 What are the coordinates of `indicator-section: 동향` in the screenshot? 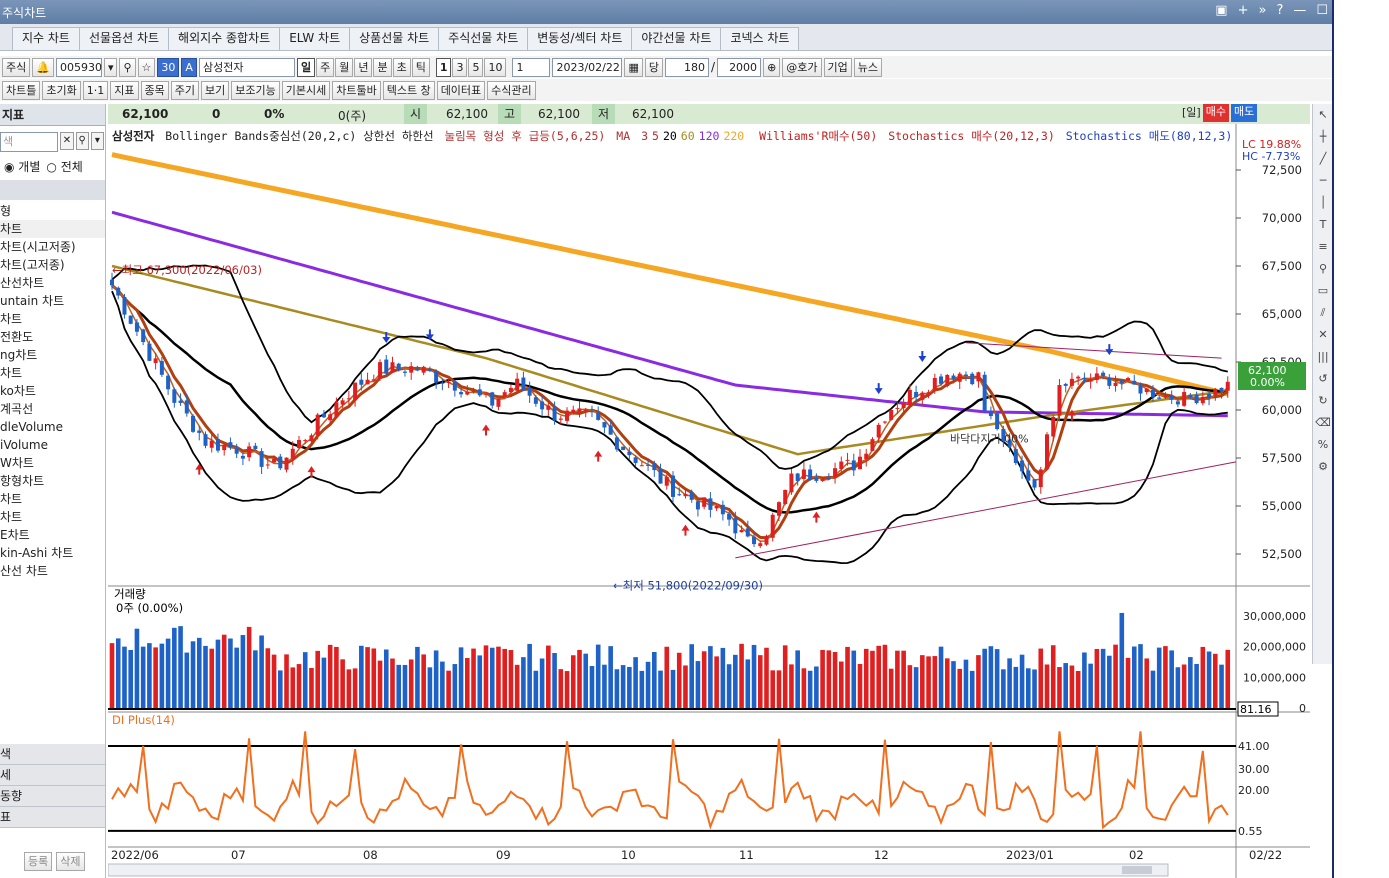 It's located at (52, 796).